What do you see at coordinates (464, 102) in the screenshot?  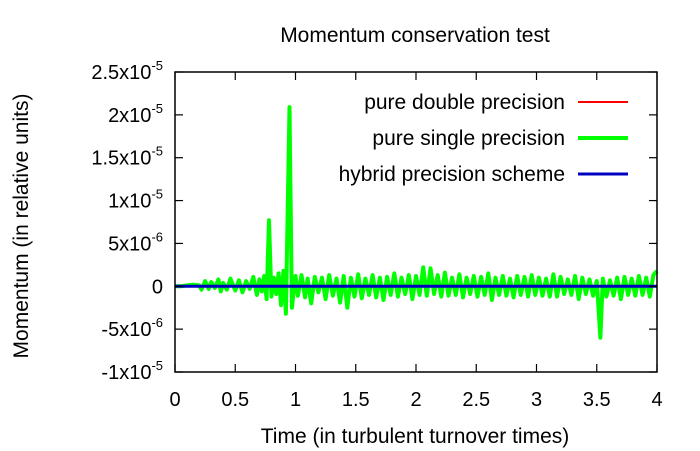 I see `legend-label: pure double precision` at bounding box center [464, 102].